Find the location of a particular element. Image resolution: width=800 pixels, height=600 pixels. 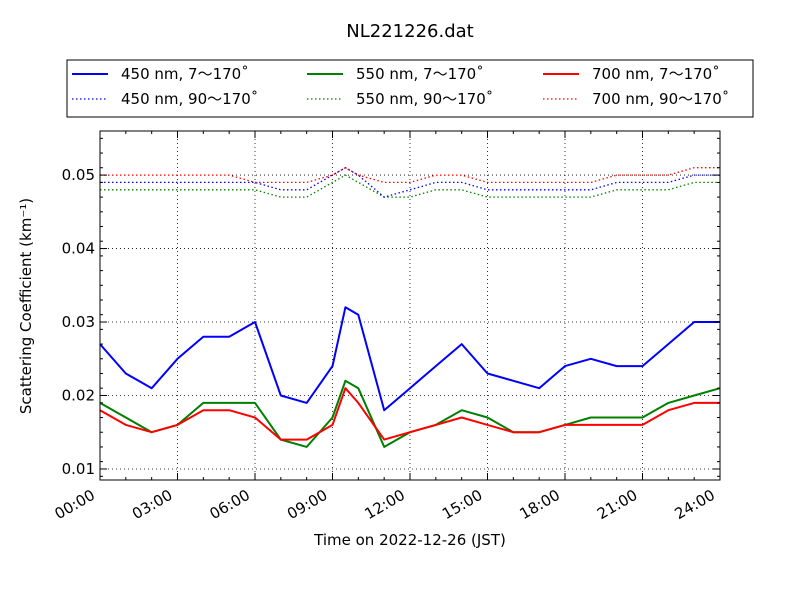

legend-label: 700 nm, 90～170˚ is located at coordinates (660, 99).